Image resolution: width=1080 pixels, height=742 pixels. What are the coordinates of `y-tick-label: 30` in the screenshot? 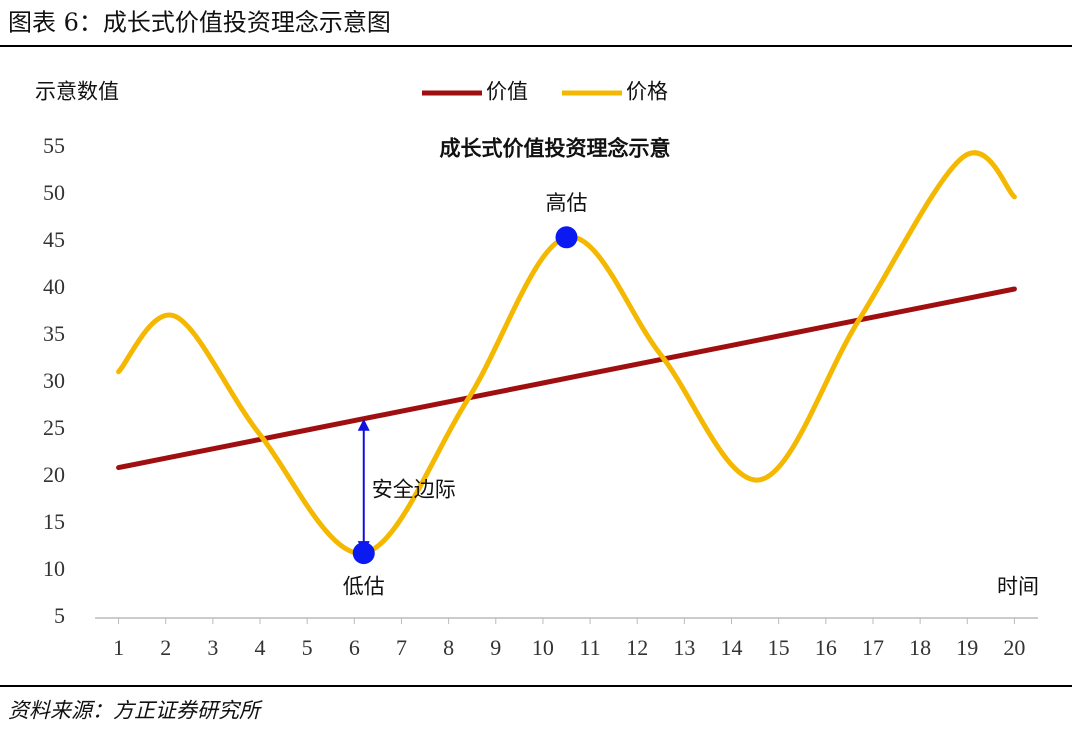 It's located at (54, 380).